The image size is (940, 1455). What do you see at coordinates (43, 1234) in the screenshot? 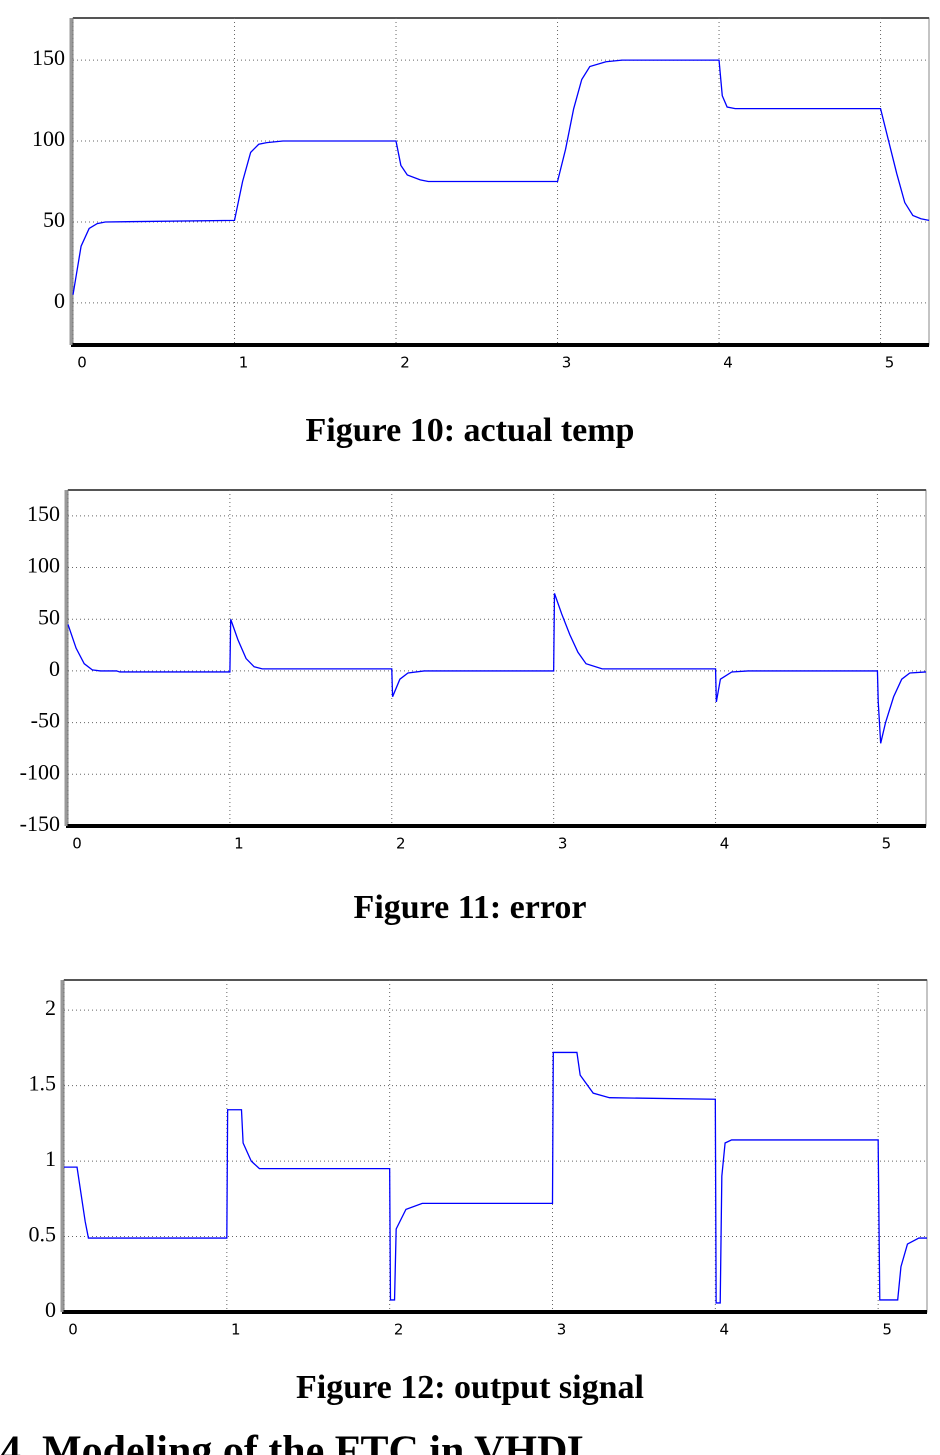
I see `y-tick-label: 0.5` at bounding box center [43, 1234].